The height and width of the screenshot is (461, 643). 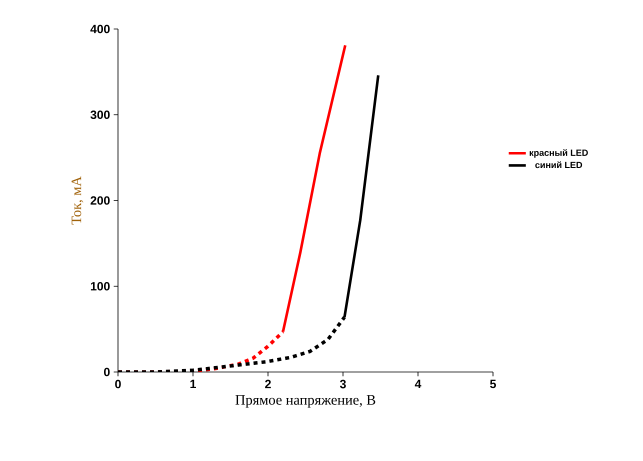 I want to click on y-tick-label: 0, so click(x=107, y=372).